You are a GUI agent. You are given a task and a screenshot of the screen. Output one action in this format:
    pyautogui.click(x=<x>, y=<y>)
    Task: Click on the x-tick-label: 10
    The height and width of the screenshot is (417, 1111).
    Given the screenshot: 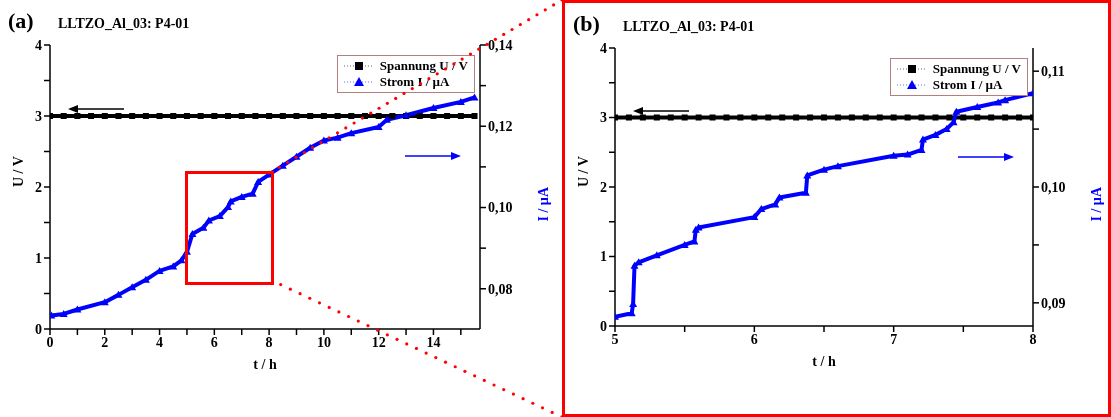 What is the action you would take?
    pyautogui.click(x=323, y=342)
    